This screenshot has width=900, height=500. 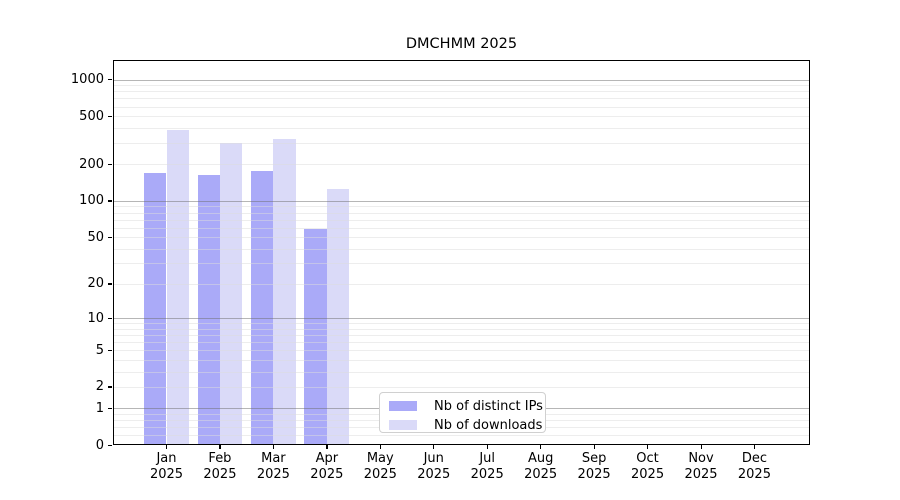 I want to click on chart-title: DMCHMM 2025, so click(x=461, y=44).